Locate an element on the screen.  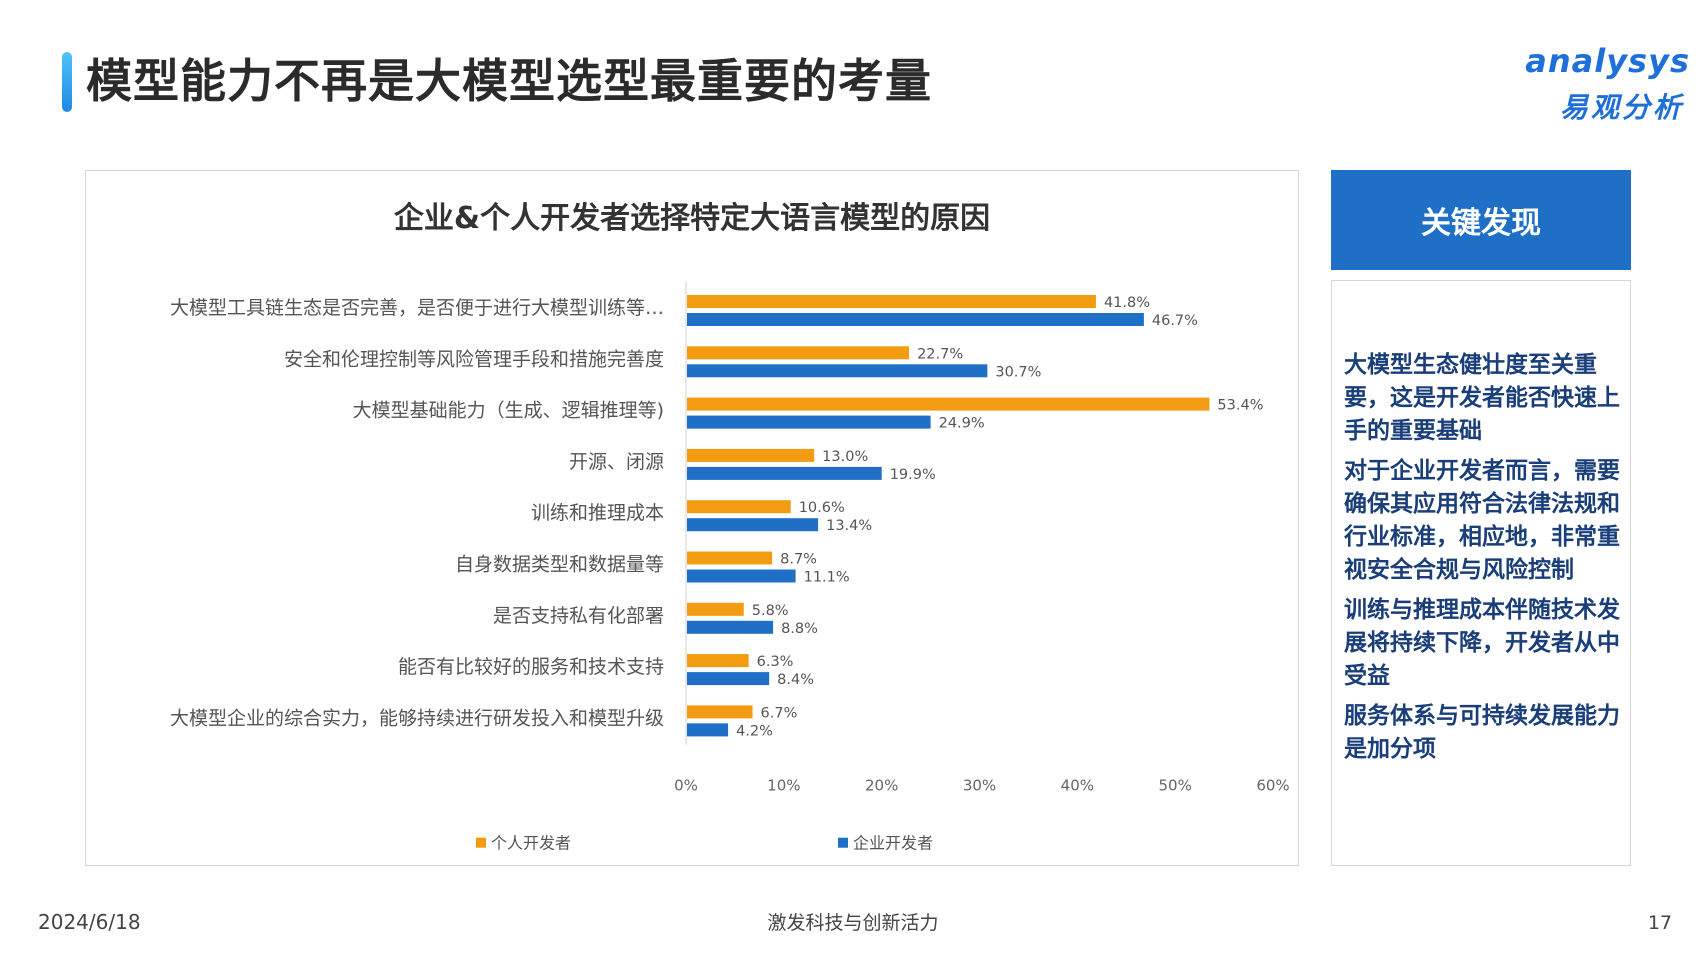
analysys-logo: analysys 易观分析 is located at coordinates (1595, 79).